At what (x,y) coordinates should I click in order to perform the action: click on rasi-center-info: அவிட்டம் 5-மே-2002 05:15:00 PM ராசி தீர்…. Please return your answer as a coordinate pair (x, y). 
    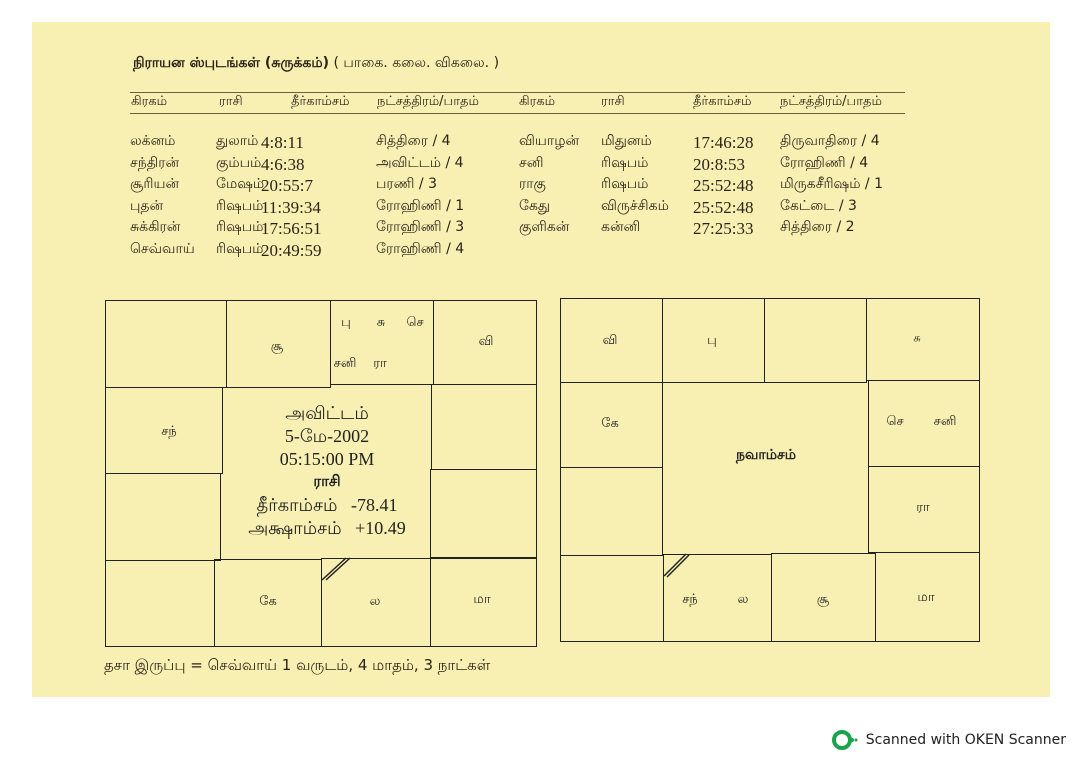
    Looking at the image, I should click on (327, 470).